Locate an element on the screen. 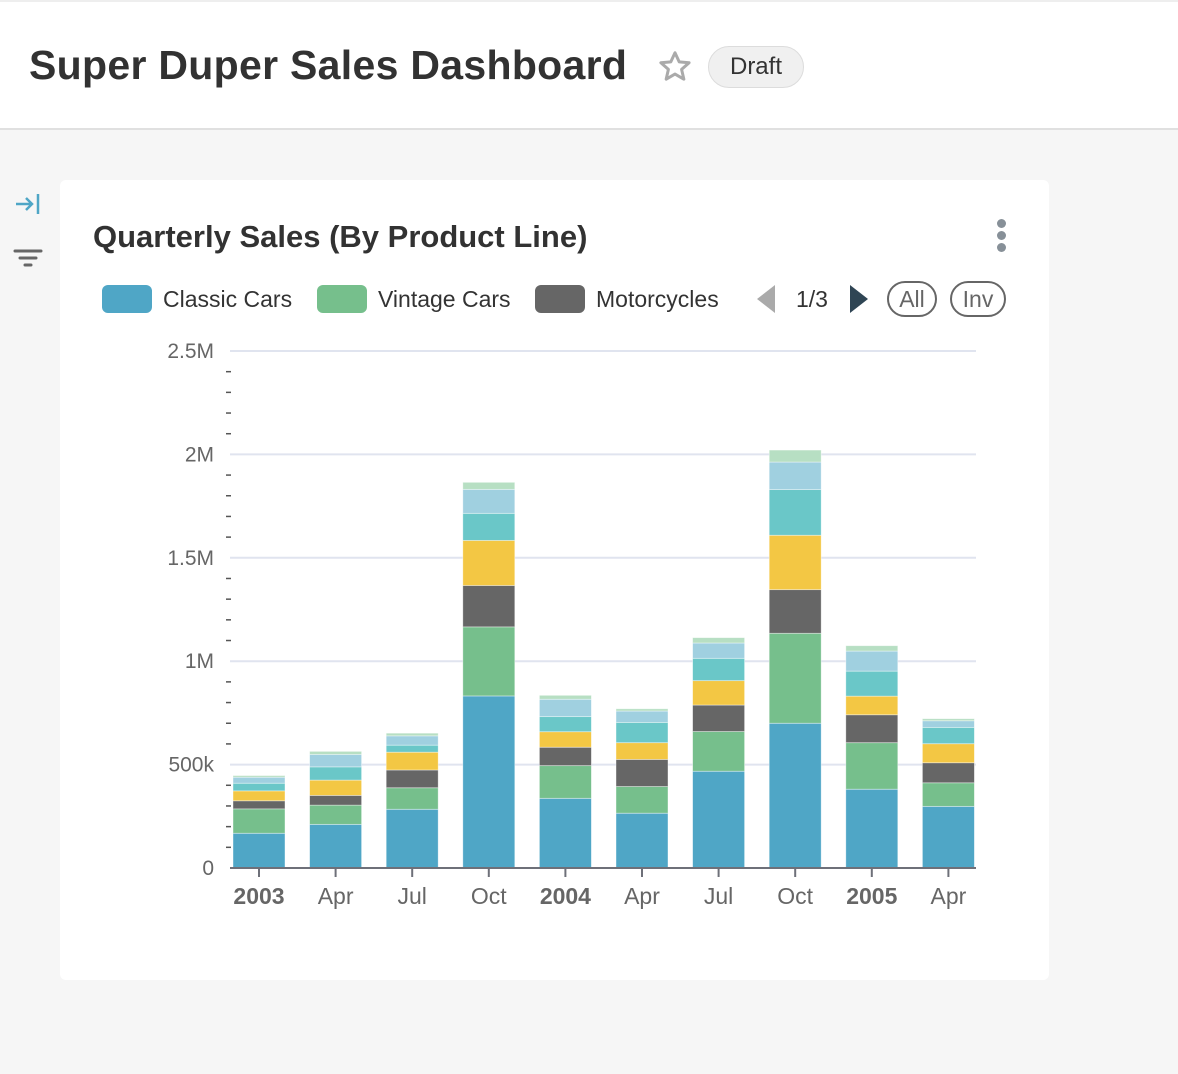 Image resolution: width=1178 pixels, height=1074 pixels. x-tick-label: 2003 is located at coordinates (258, 896).